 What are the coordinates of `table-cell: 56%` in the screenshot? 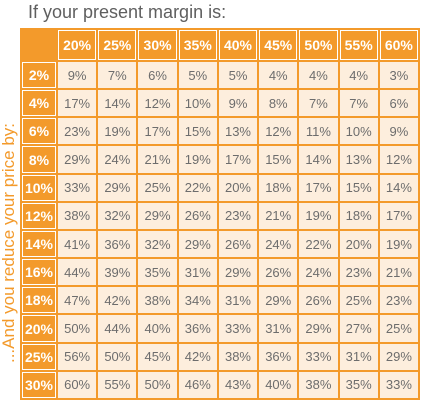 It's located at (77, 356).